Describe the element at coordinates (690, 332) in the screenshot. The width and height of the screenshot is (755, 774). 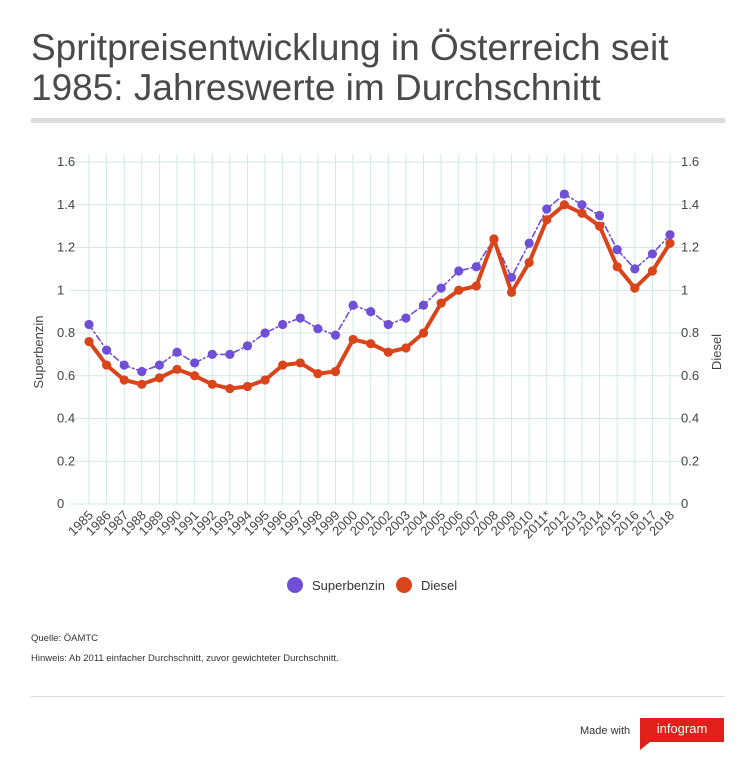
I see `y-tick-label-right: 0.8` at that location.